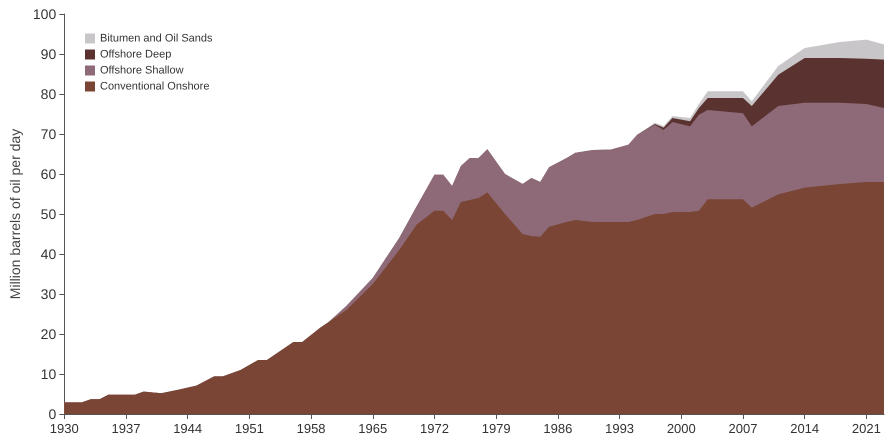  I want to click on x-tick-label: 2014, so click(805, 428).